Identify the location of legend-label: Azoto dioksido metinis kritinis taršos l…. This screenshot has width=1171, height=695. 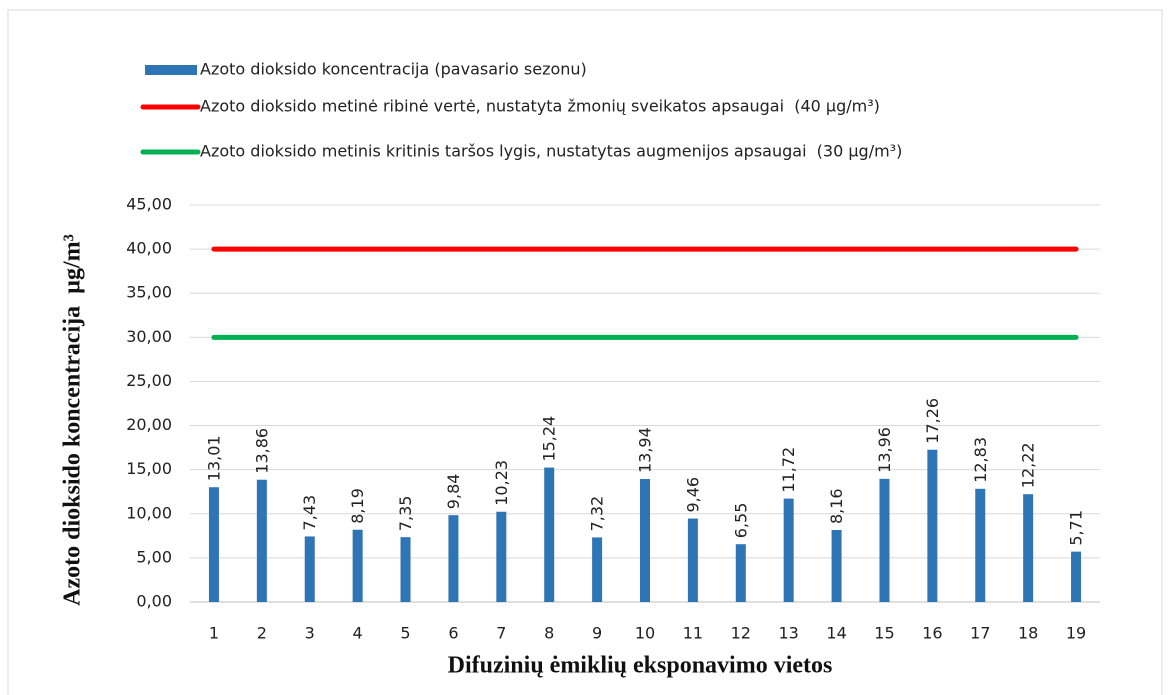
(551, 151).